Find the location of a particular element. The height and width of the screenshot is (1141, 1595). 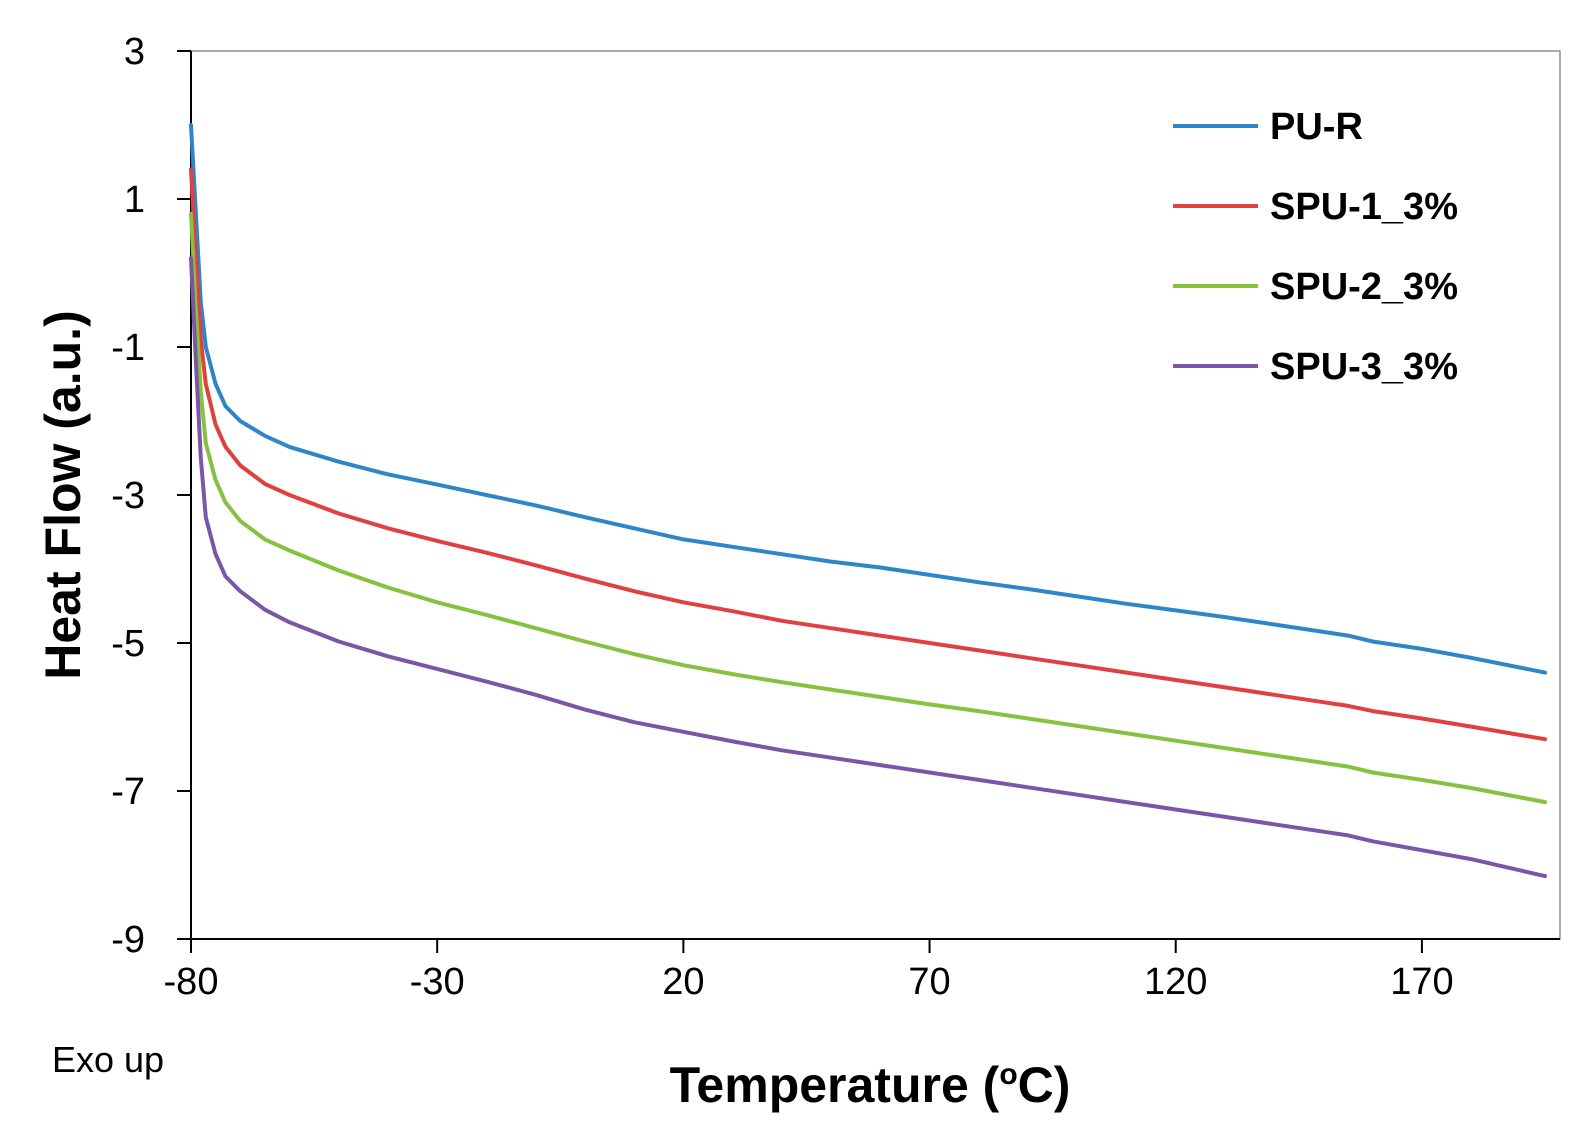

y-axis: 3 1 -1 -3 -5 -7 -9 is located at coordinates (151, 496).